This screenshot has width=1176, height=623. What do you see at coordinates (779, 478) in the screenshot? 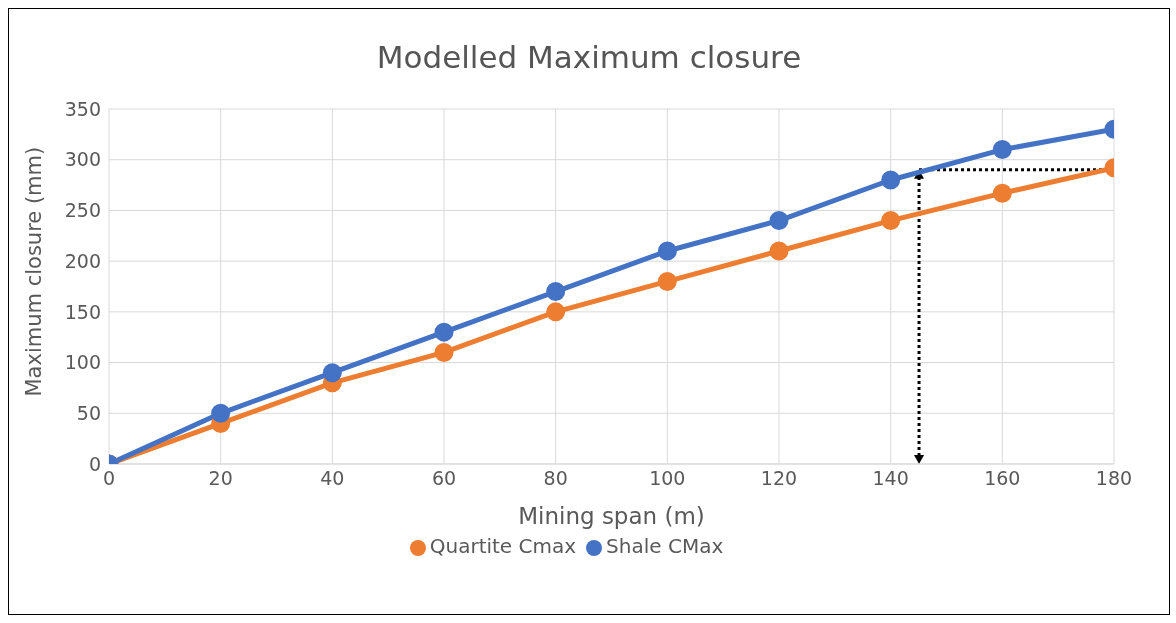
I see `x-tick-label: 120` at bounding box center [779, 478].